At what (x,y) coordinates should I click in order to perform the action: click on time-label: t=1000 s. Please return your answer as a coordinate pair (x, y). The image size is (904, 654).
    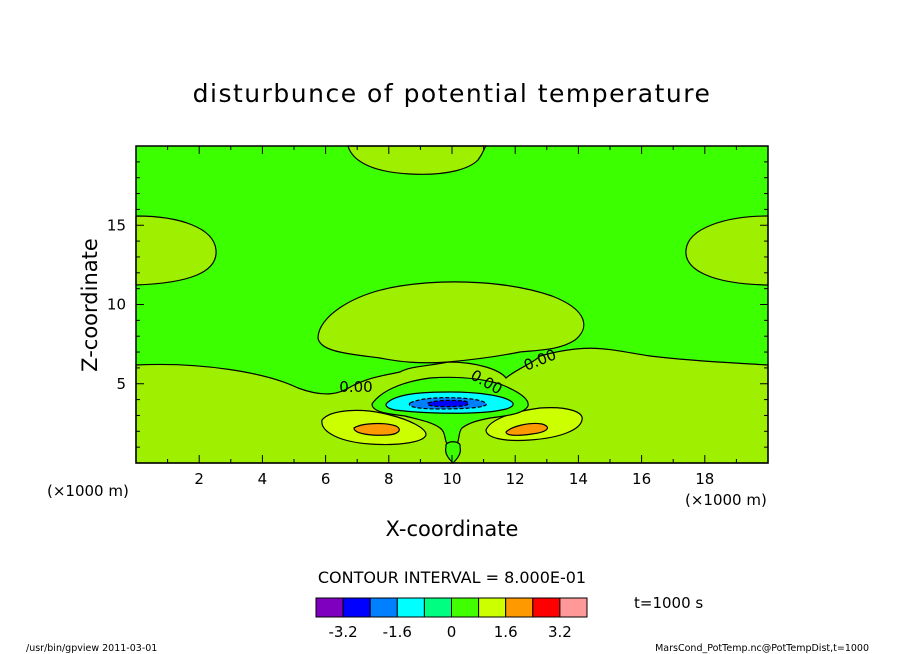
    Looking at the image, I should click on (668, 603).